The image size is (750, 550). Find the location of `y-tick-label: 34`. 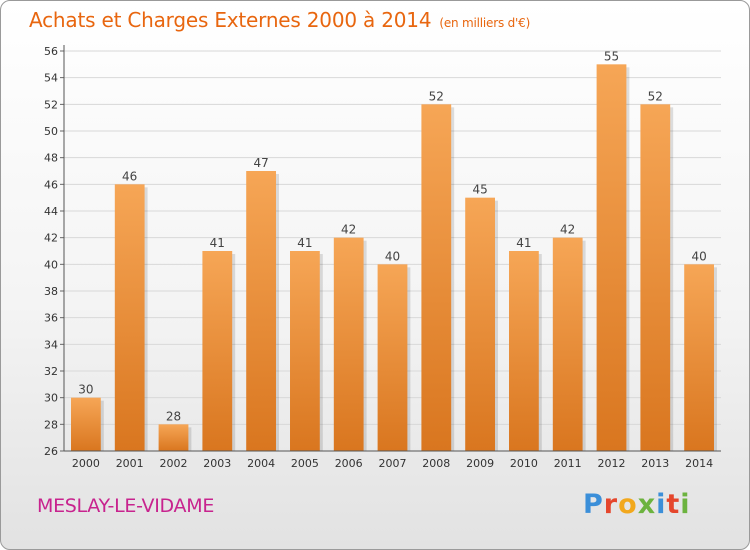

y-tick-label: 34 is located at coordinates (51, 344).